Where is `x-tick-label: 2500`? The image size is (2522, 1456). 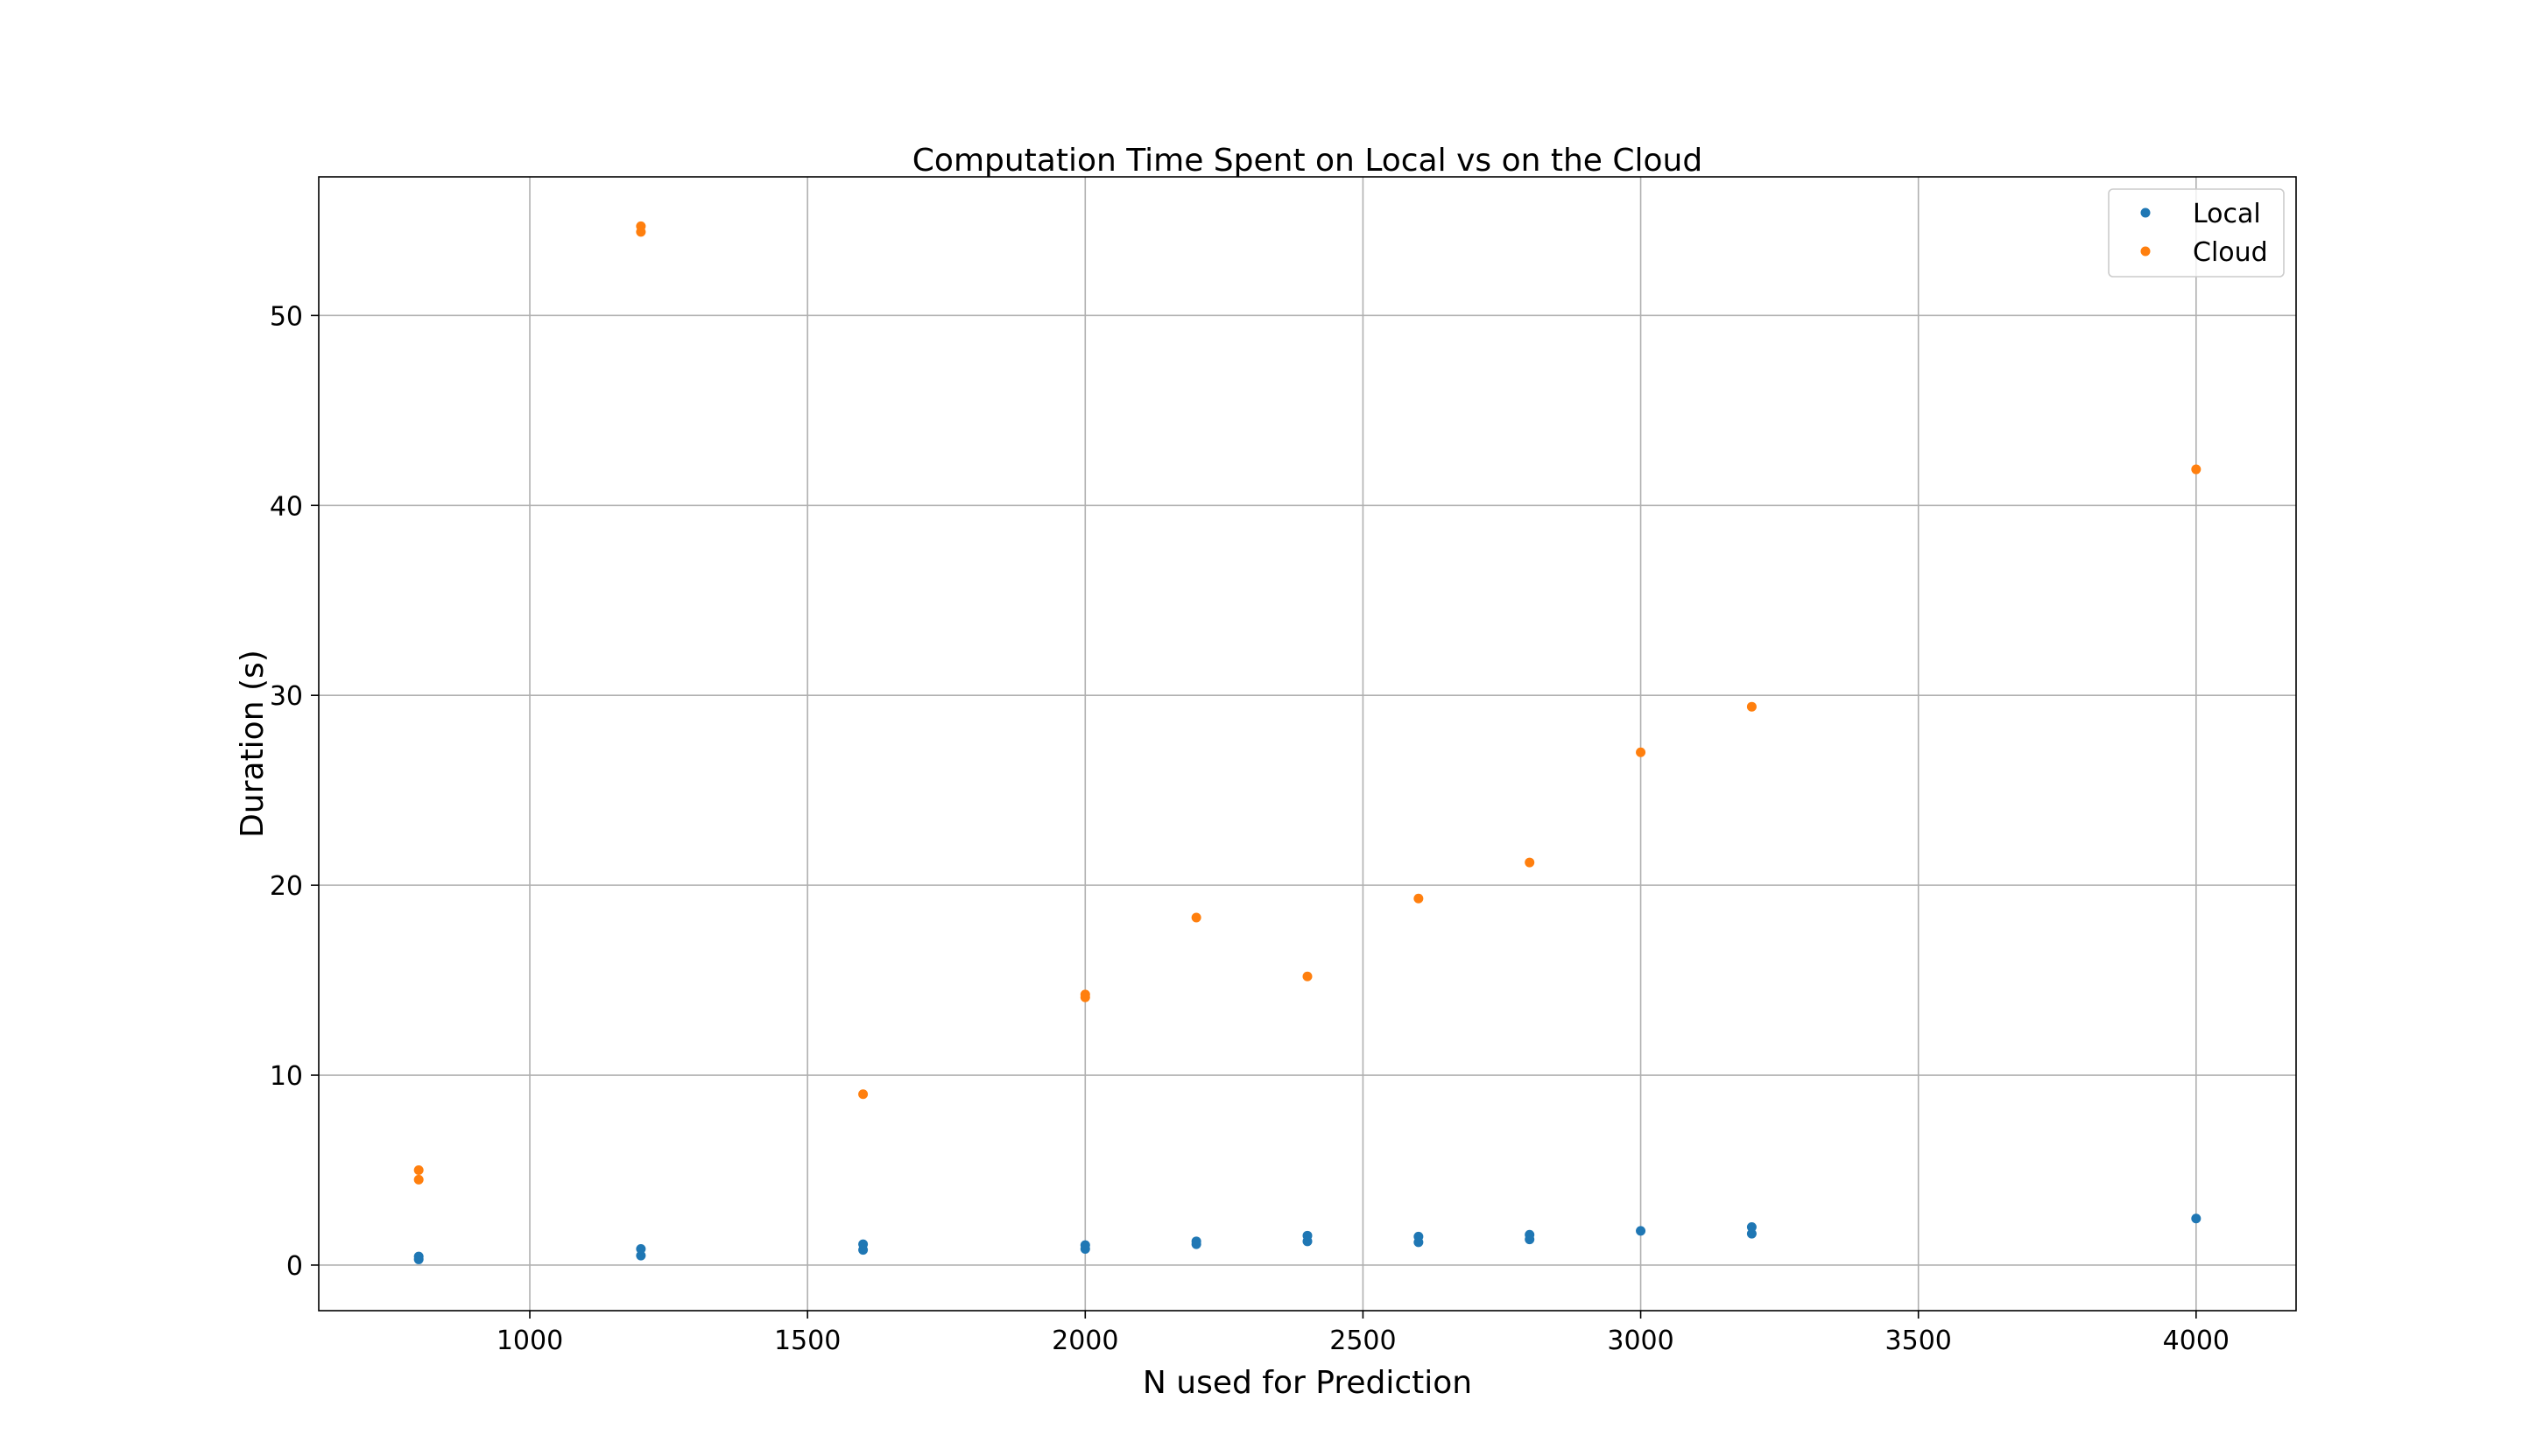
x-tick-label: 2500 is located at coordinates (1362, 1341).